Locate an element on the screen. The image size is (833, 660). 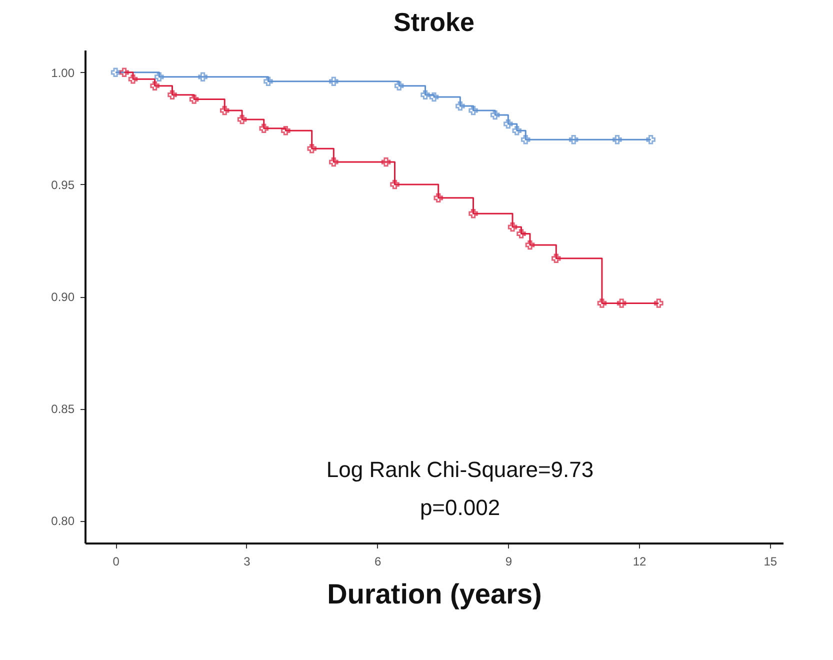
y-tick-label: 0.90 is located at coordinates (63, 297).